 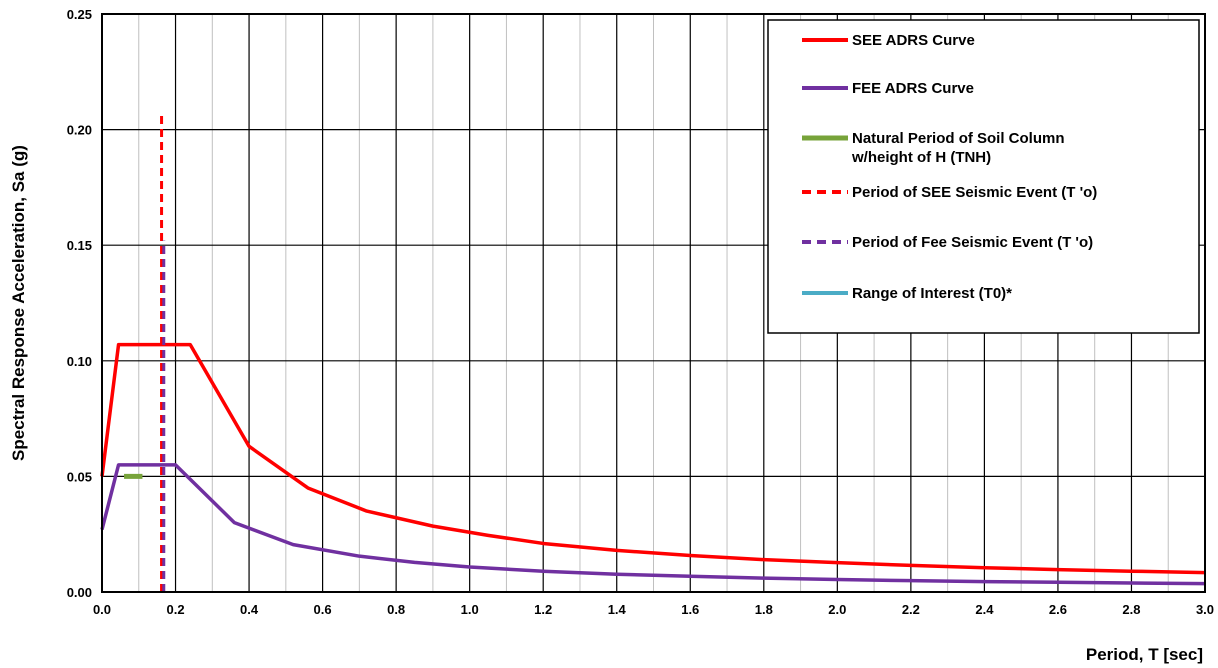 What do you see at coordinates (984, 609) in the screenshot?
I see `x-tick-label: 2.4` at bounding box center [984, 609].